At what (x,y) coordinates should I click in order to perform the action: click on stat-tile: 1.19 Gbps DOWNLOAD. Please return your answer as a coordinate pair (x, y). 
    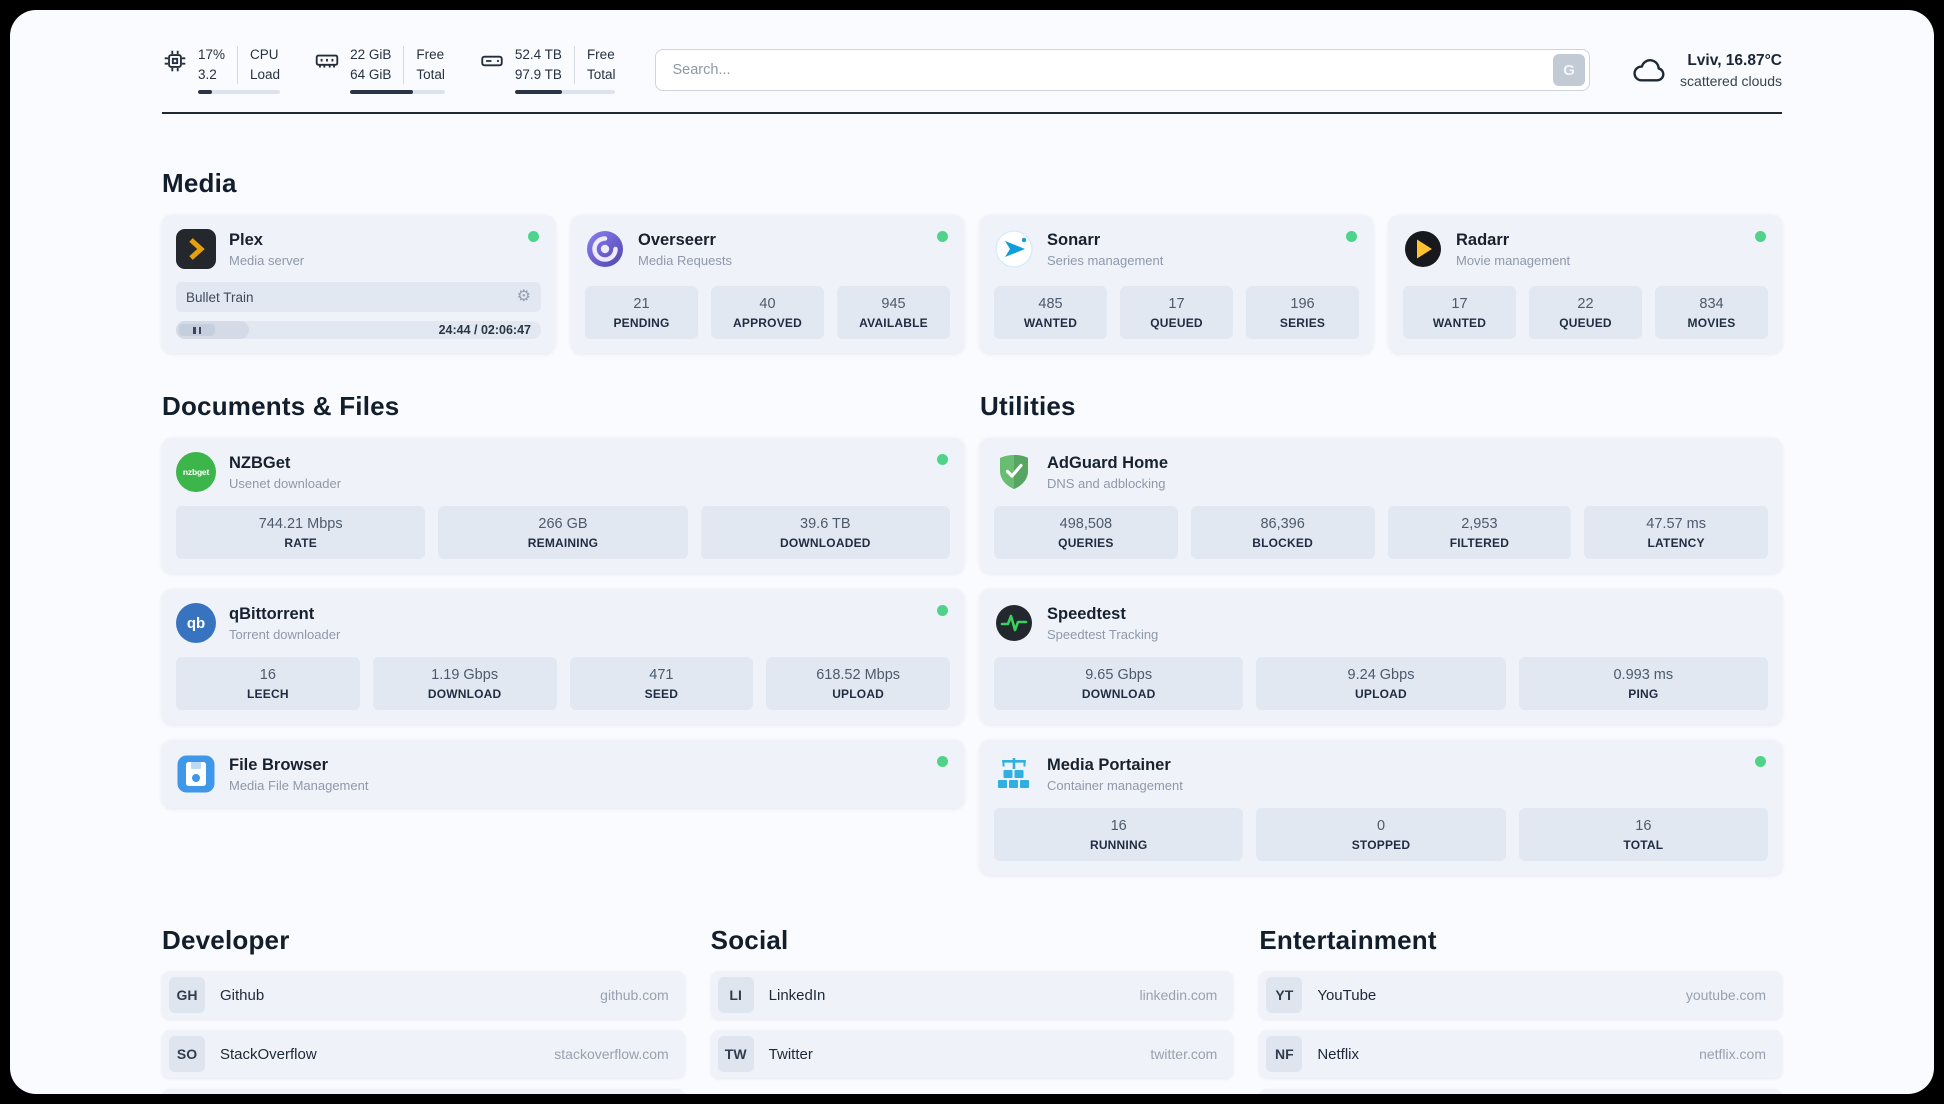
    Looking at the image, I should click on (464, 684).